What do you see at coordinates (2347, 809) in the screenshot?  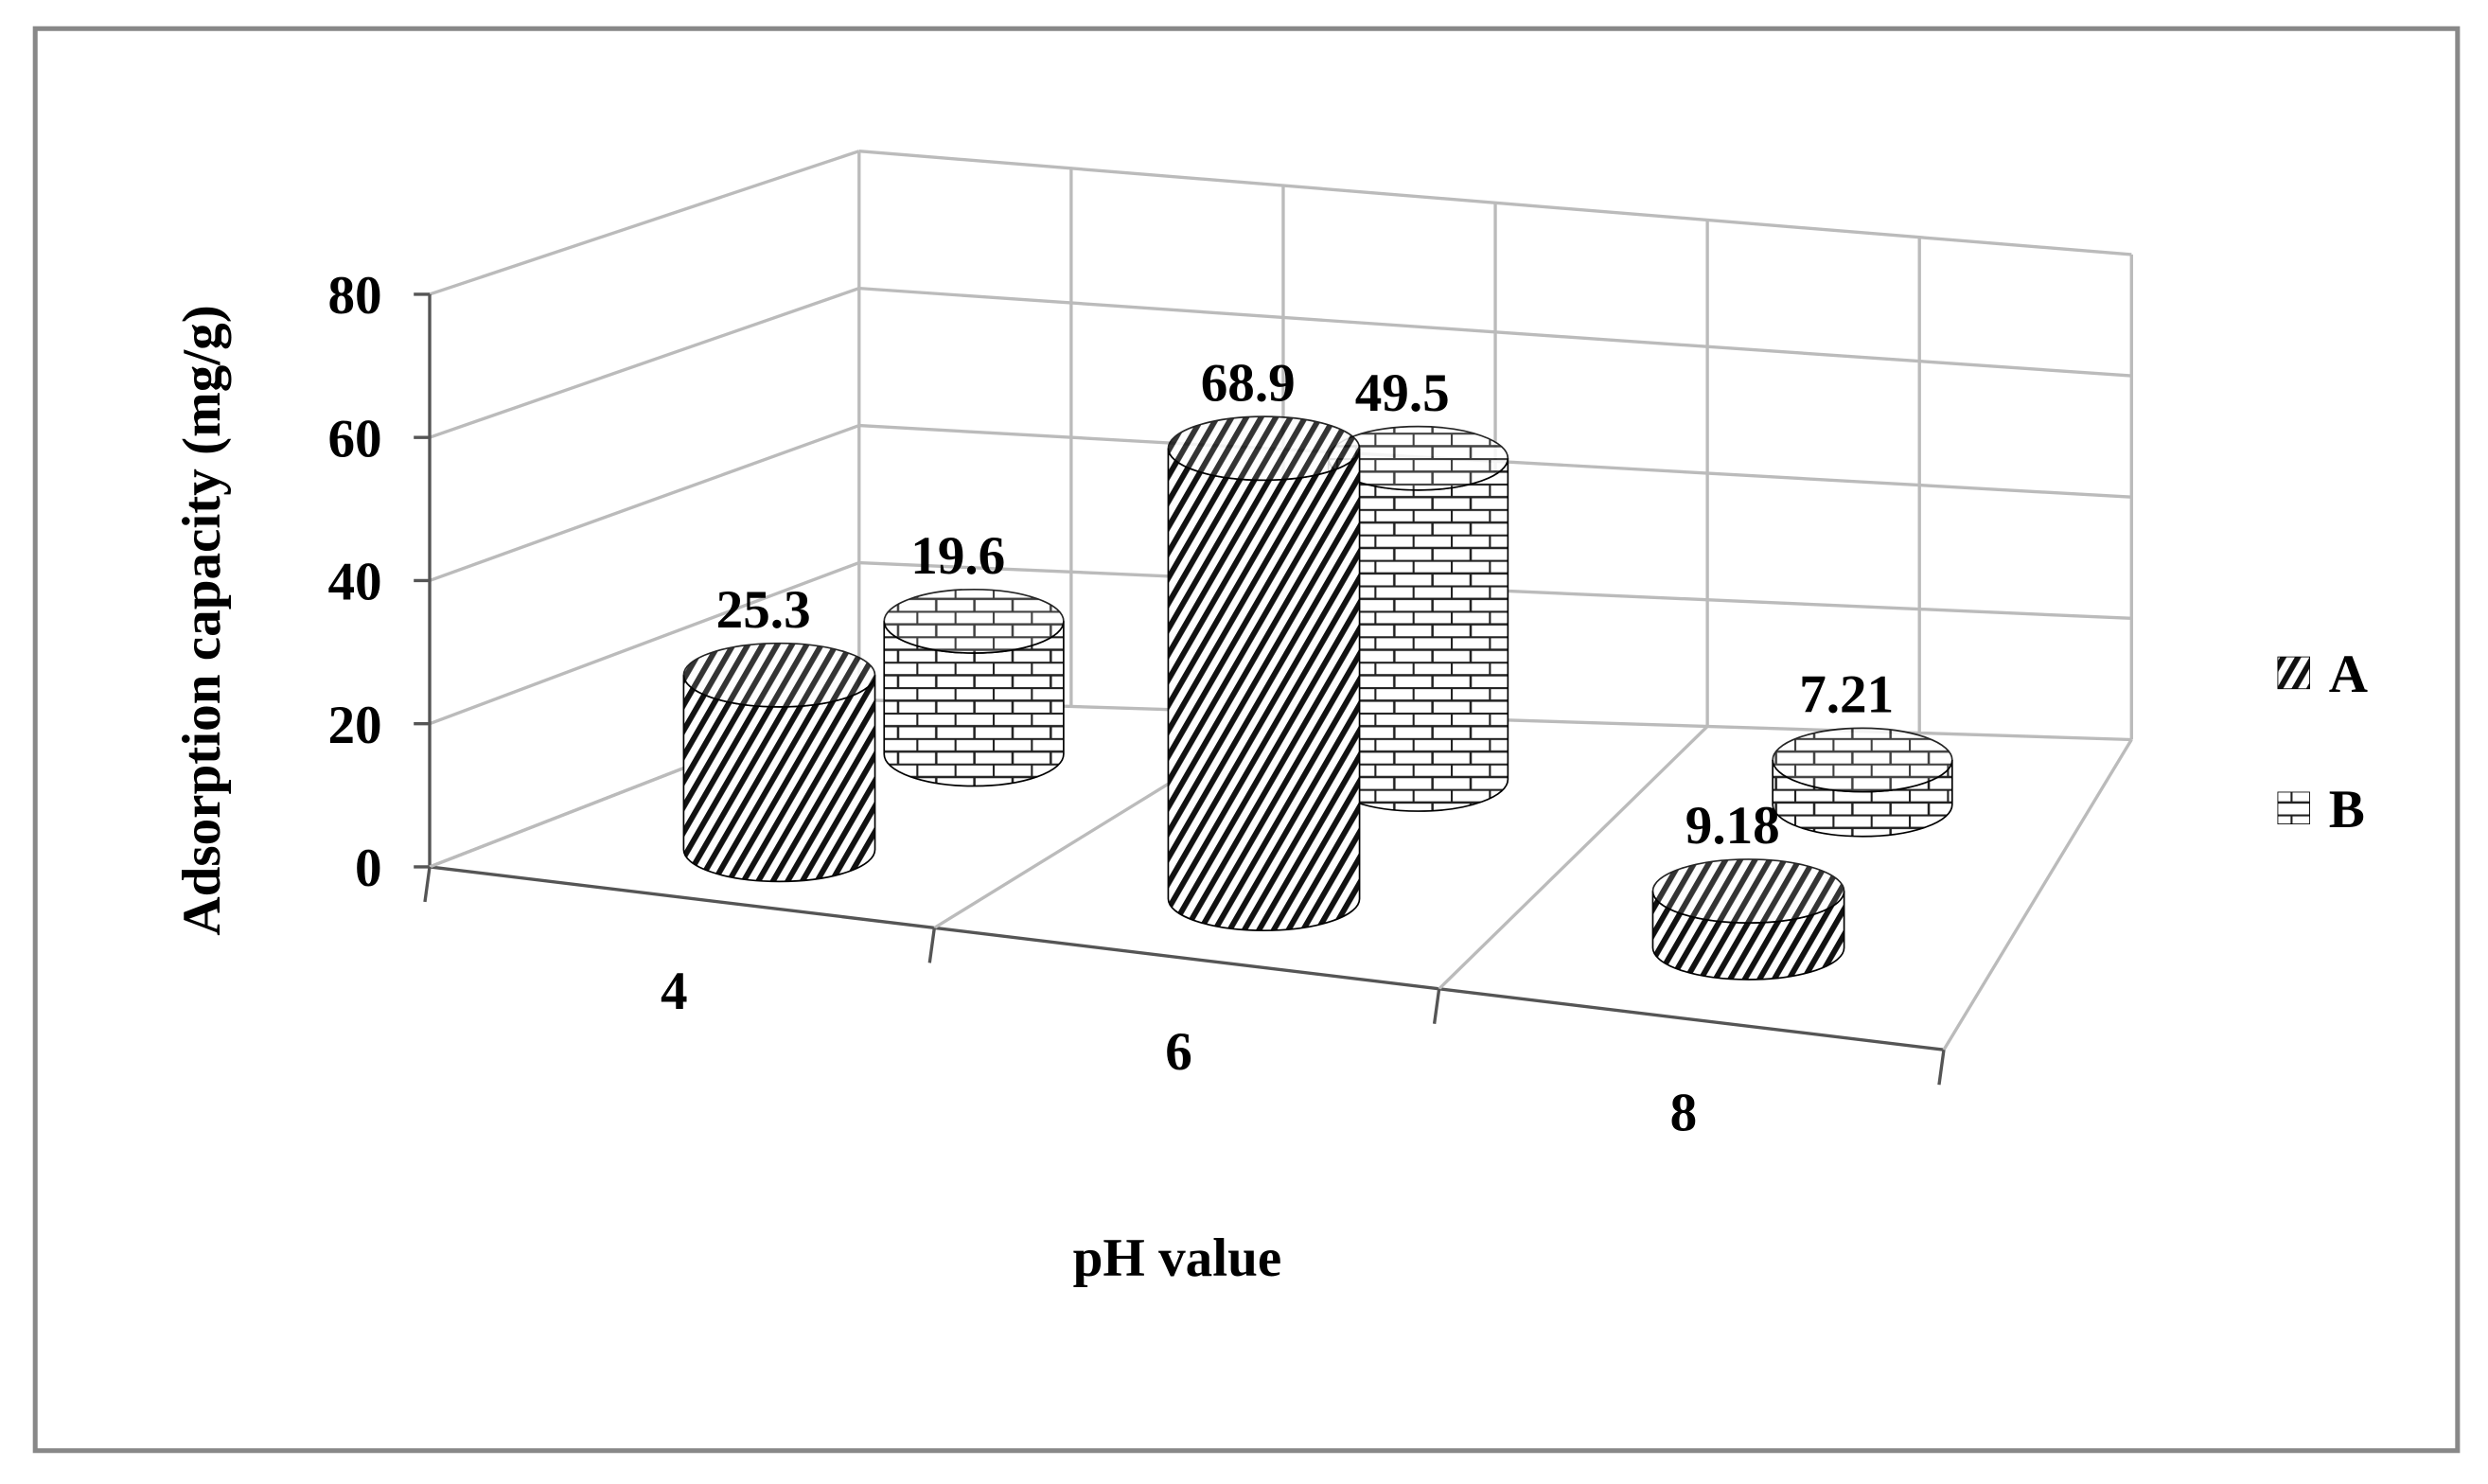 I see `legend-label: B` at bounding box center [2347, 809].